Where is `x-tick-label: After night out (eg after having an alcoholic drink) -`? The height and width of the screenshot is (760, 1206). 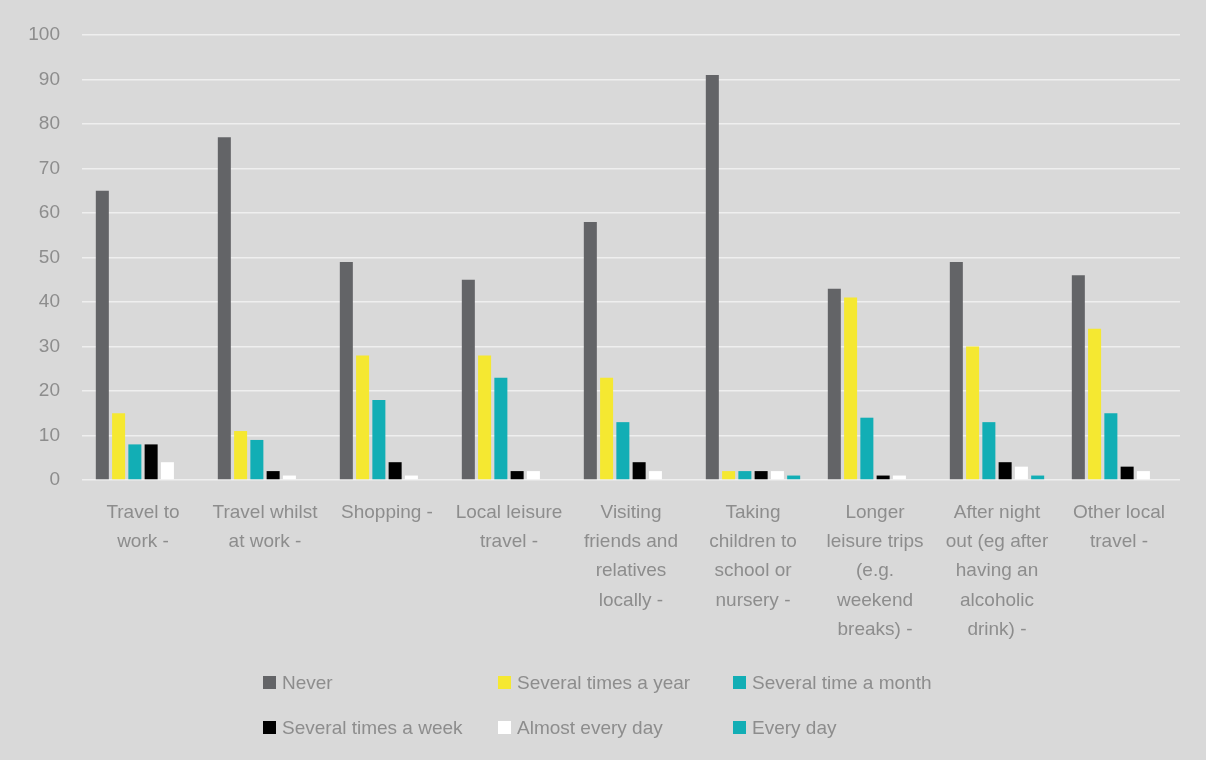 x-tick-label: After night out (eg after having an alcoholic drink) - is located at coordinates (997, 569).